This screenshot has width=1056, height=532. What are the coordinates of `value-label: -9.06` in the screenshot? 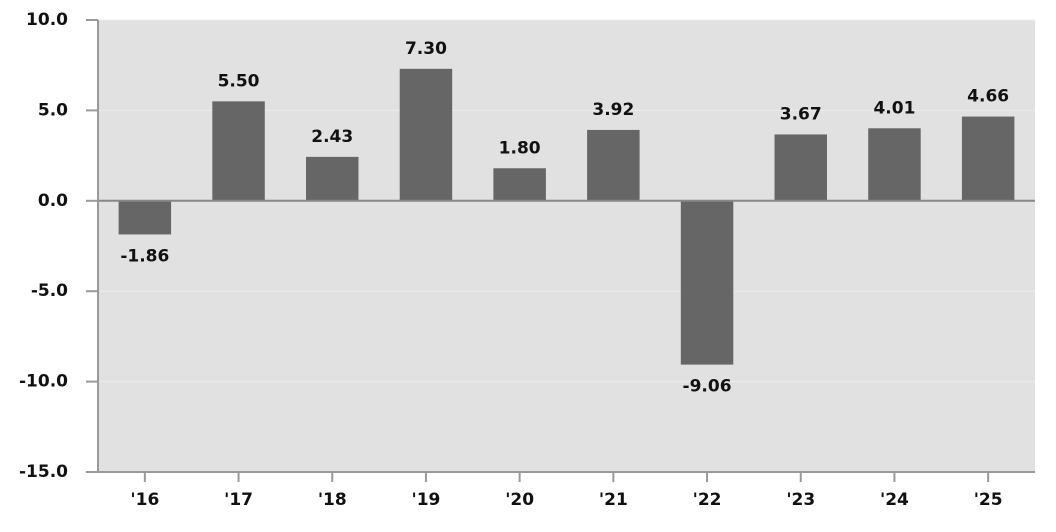 It's located at (707, 387).